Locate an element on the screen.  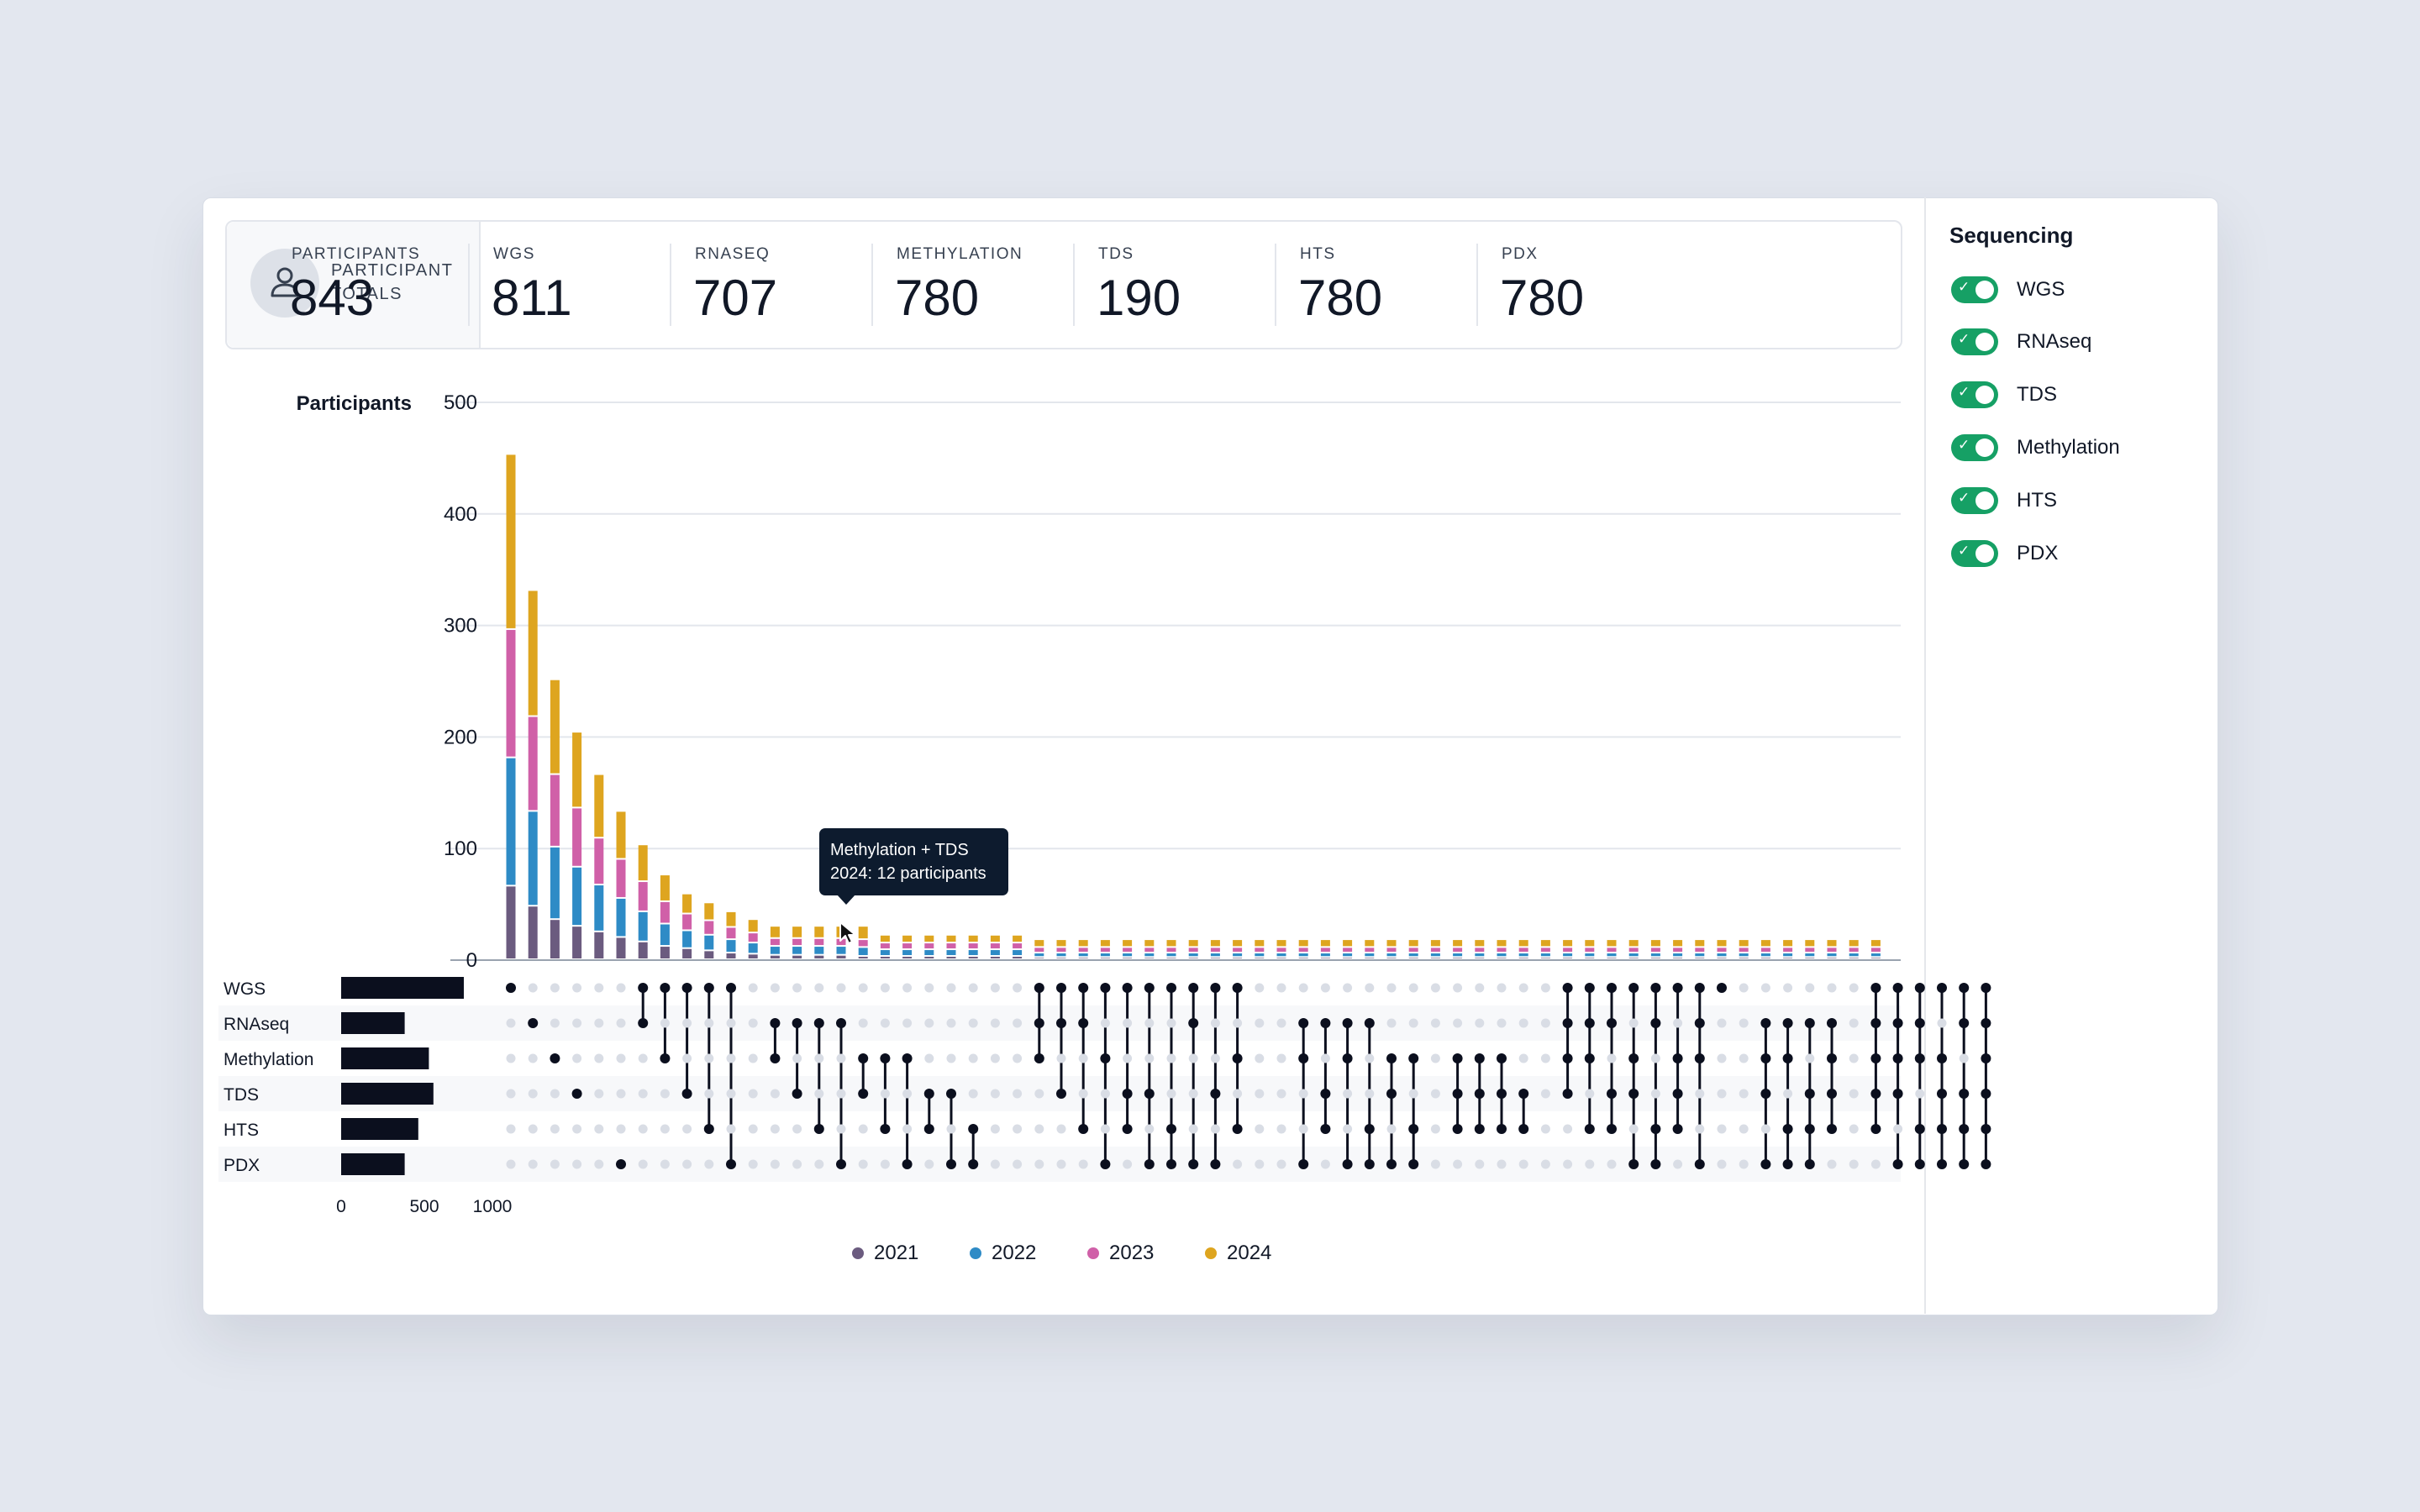
toggle-row-methylation: ✓ Methylation is located at coordinates (2036, 448).